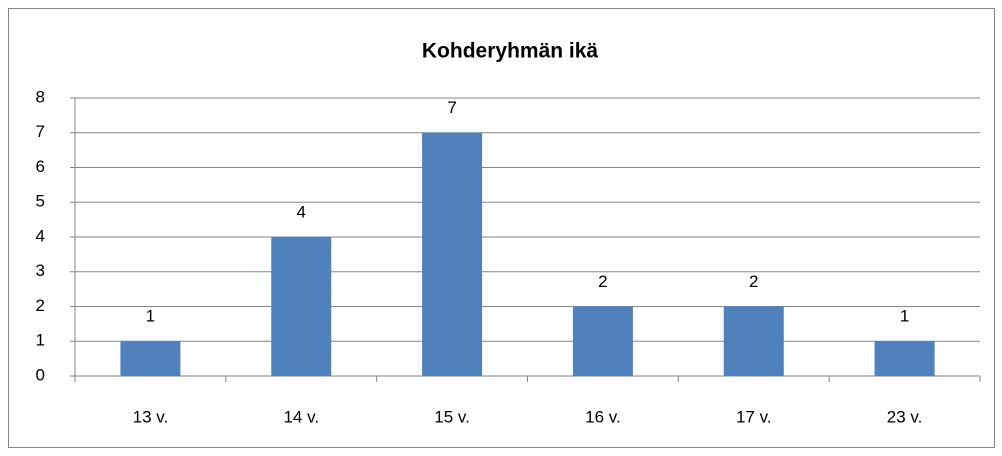 This screenshot has height=456, width=1002. I want to click on chart-title: Kohderyhmän ikä, so click(510, 51).